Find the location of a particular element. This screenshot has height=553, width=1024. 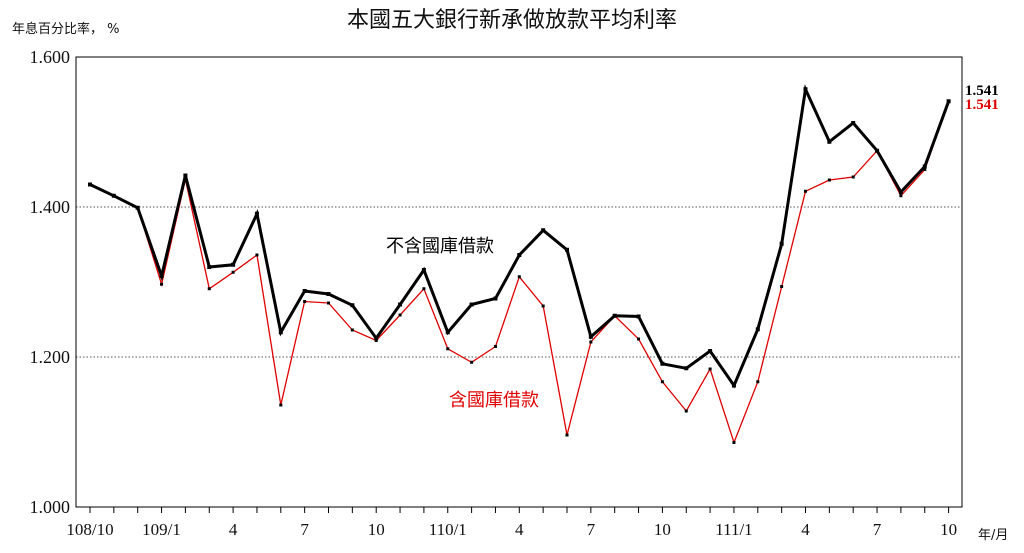

x-tick-label: 111/1 is located at coordinates (733, 529).